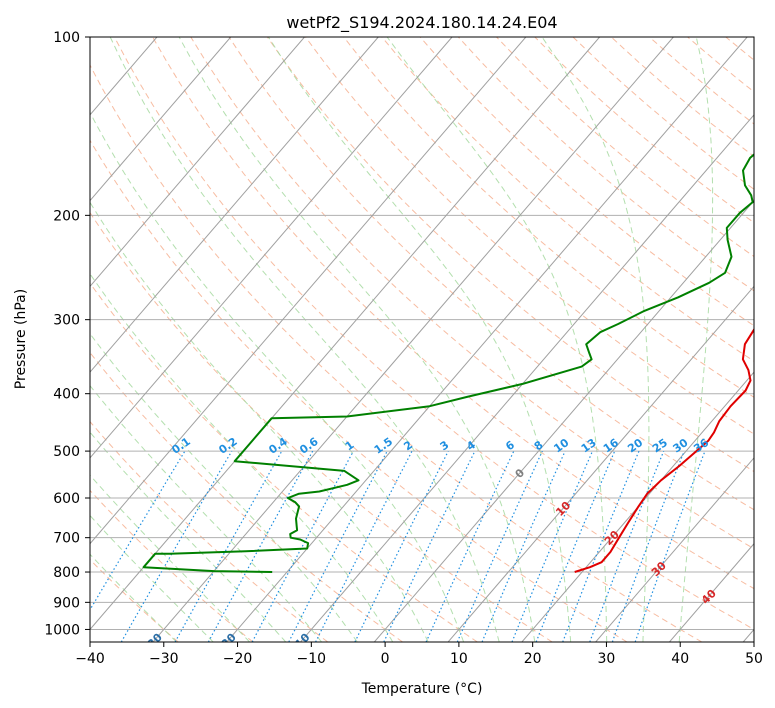 This screenshot has width=775, height=708. Describe the element at coordinates (421, 23) in the screenshot. I see `chart-title: wetPf2_S194.2024.180.14.24.E04` at that location.